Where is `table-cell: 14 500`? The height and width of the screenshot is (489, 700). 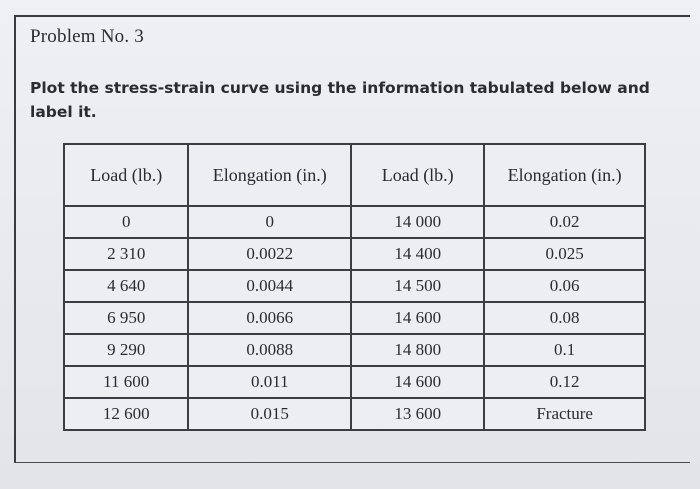
table-cell: 14 500 is located at coordinates (418, 286).